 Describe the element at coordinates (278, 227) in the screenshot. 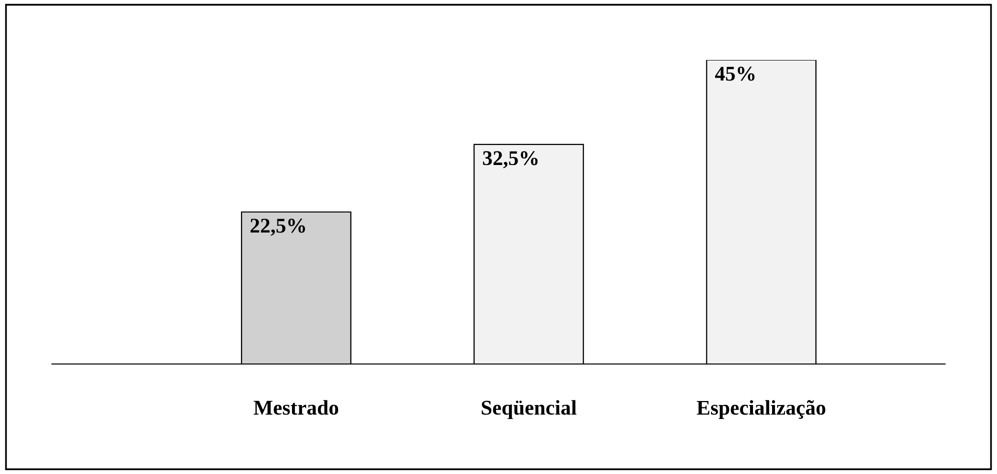

I see `data-label: 22,5%` at that location.